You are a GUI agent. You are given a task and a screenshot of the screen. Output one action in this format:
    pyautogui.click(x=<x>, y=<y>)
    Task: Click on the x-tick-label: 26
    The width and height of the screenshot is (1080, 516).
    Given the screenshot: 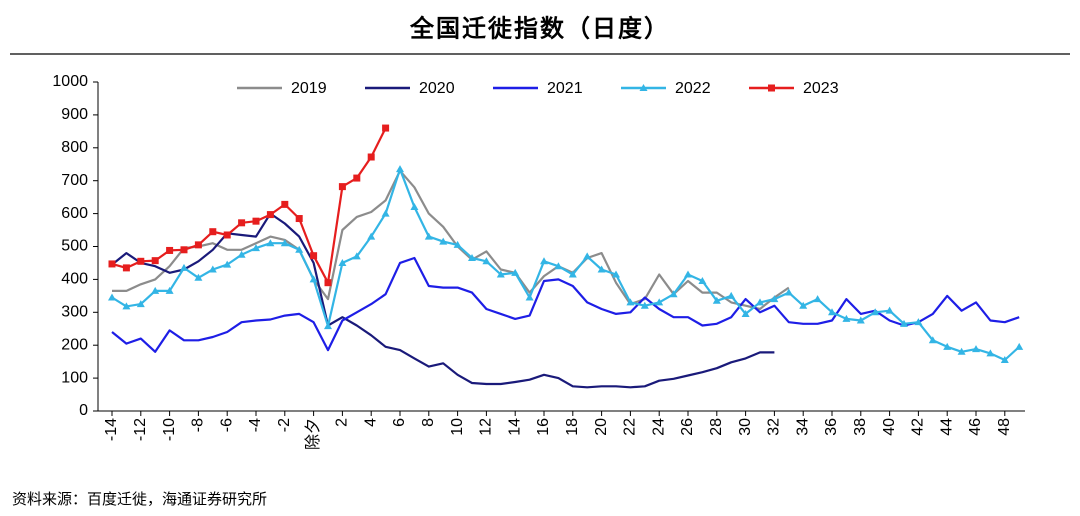 What is the action you would take?
    pyautogui.click(x=687, y=427)
    